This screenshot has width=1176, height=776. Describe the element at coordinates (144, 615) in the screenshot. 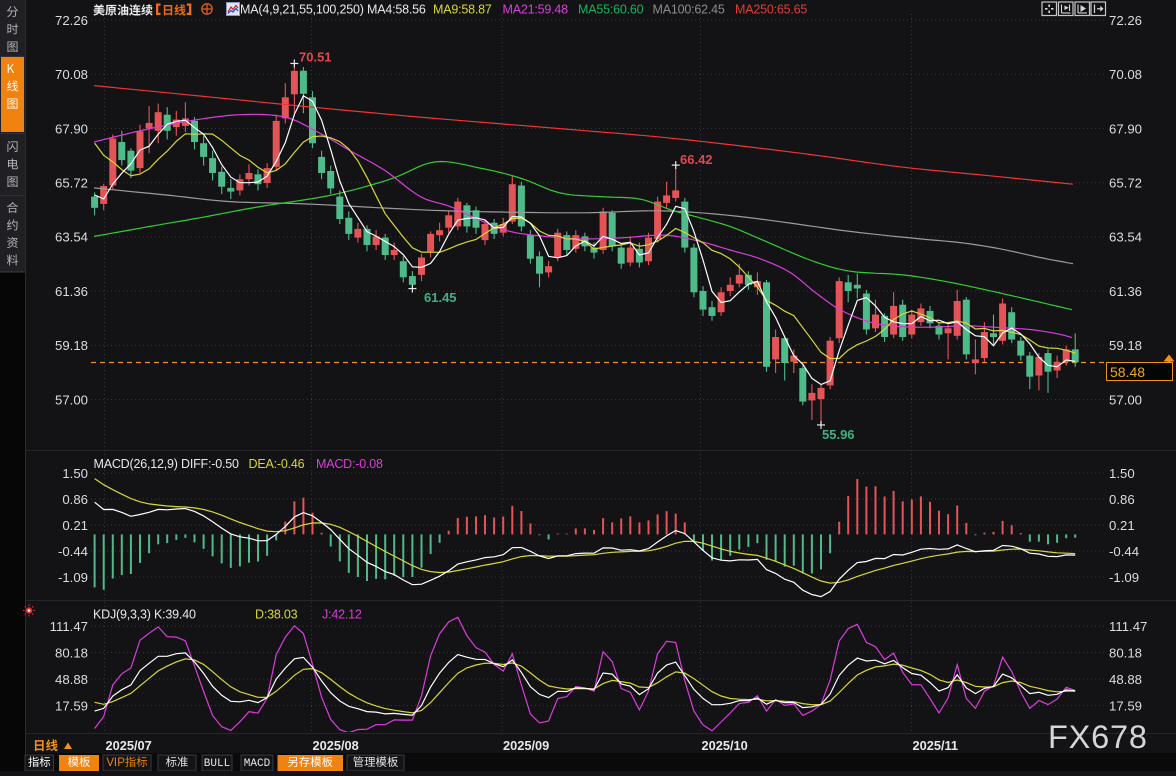

I see `svg-text: KDJ(9,3,3) K:39.40` at that location.